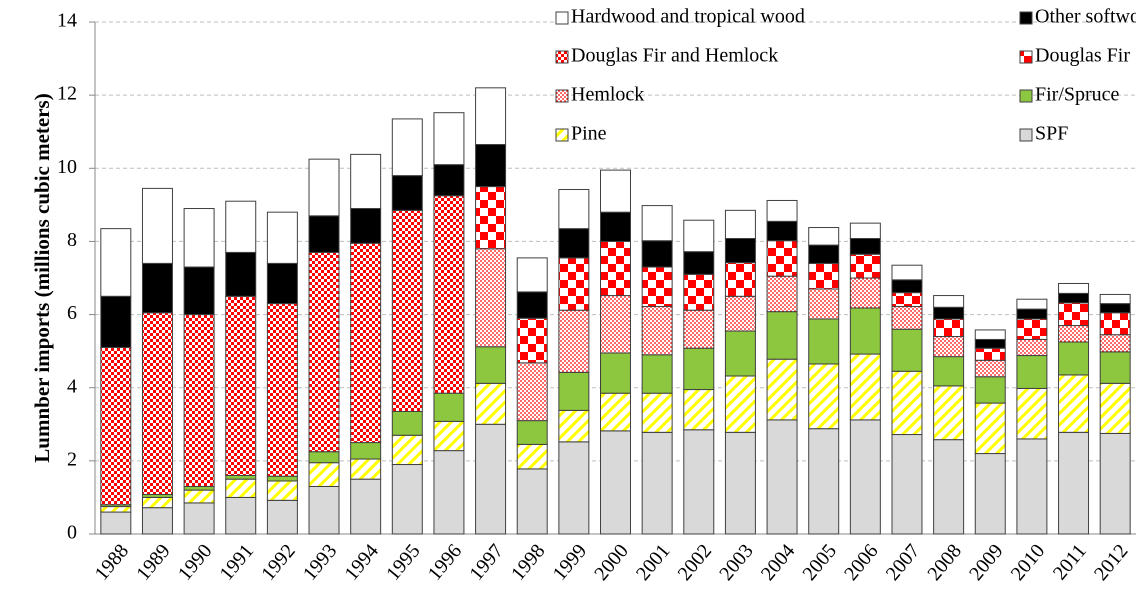 The height and width of the screenshot is (605, 1136). I want to click on x-tick-label: 1990, so click(195, 562).